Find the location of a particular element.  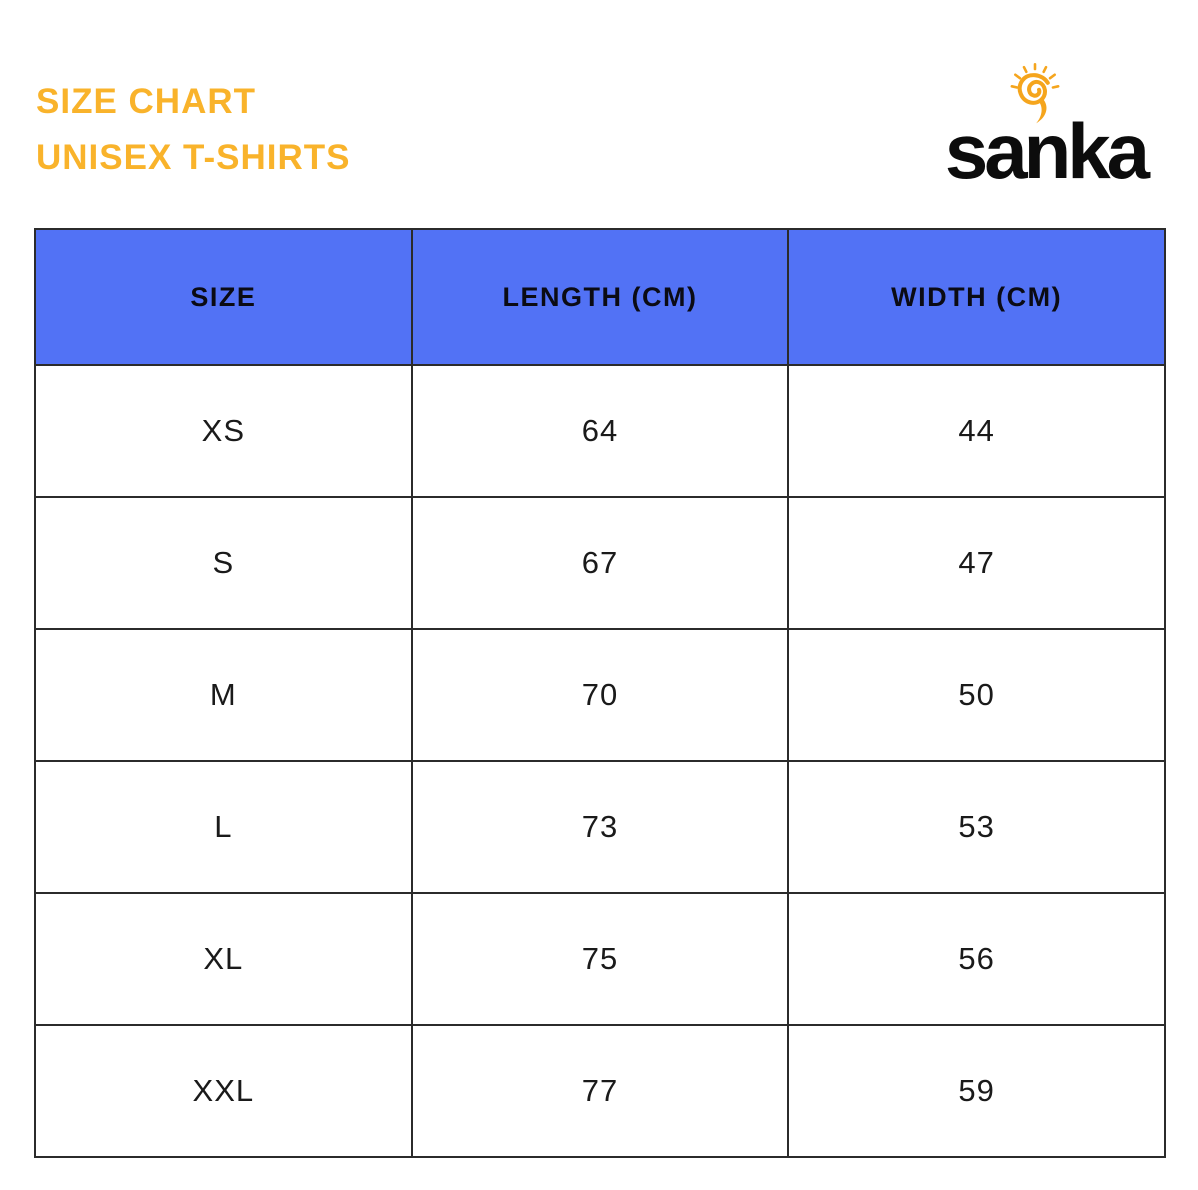

table-cell: 75 is located at coordinates (600, 959).